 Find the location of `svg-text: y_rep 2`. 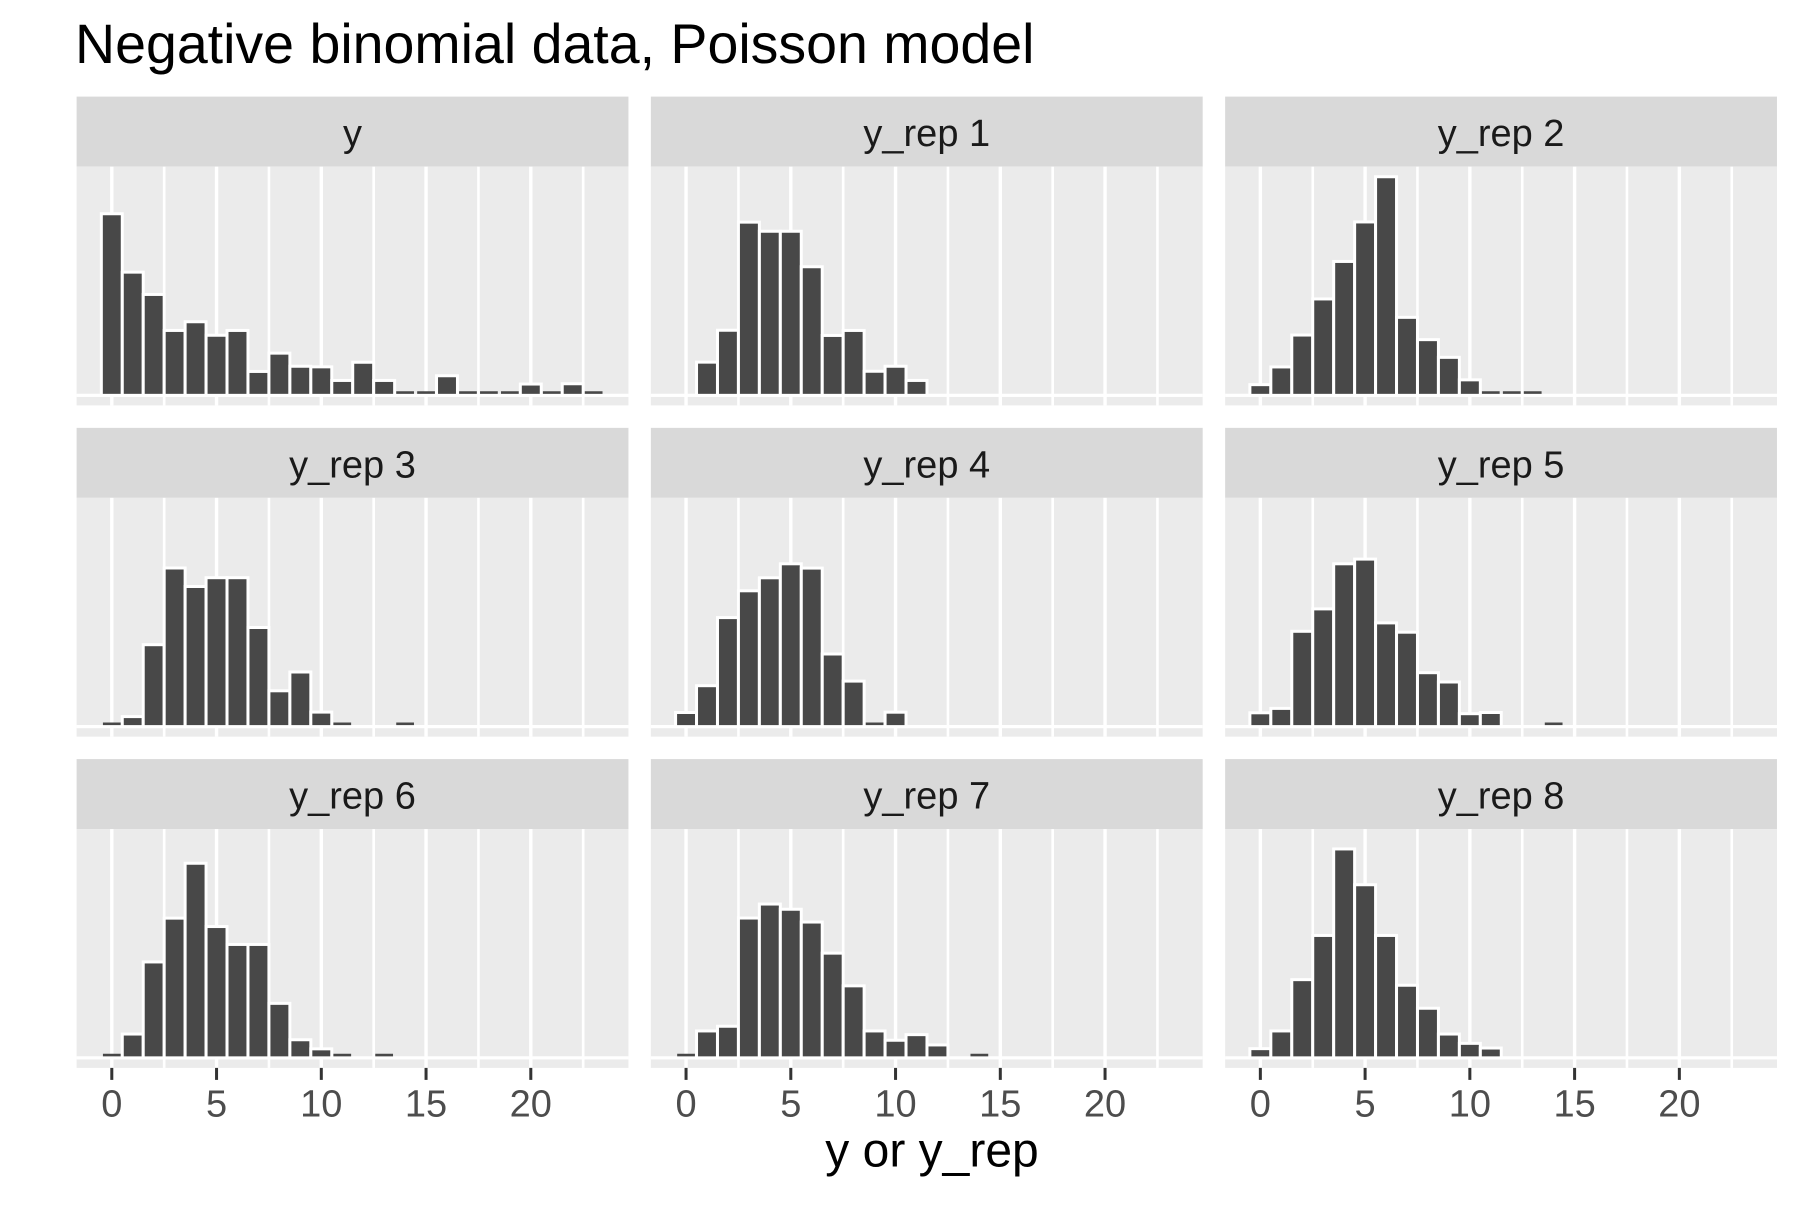

svg-text: y_rep 2 is located at coordinates (1501, 134).